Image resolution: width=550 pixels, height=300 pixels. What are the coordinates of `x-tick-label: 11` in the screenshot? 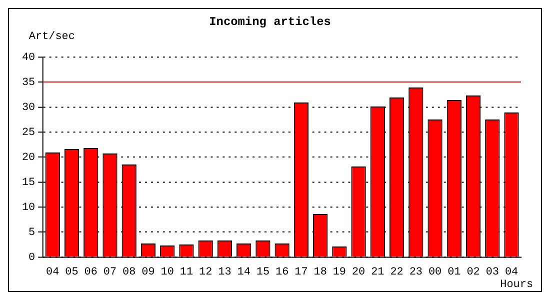 It's located at (187, 272).